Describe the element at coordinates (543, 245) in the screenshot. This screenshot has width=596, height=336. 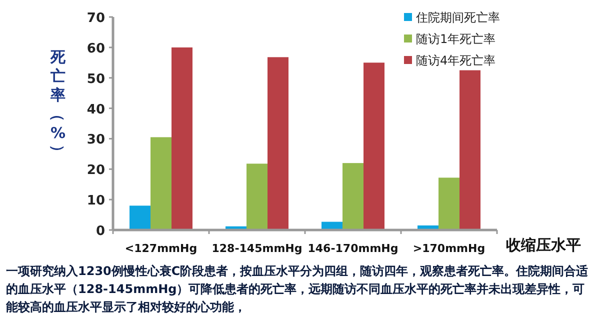
I see `x-axis-title: 收缩压水平` at that location.